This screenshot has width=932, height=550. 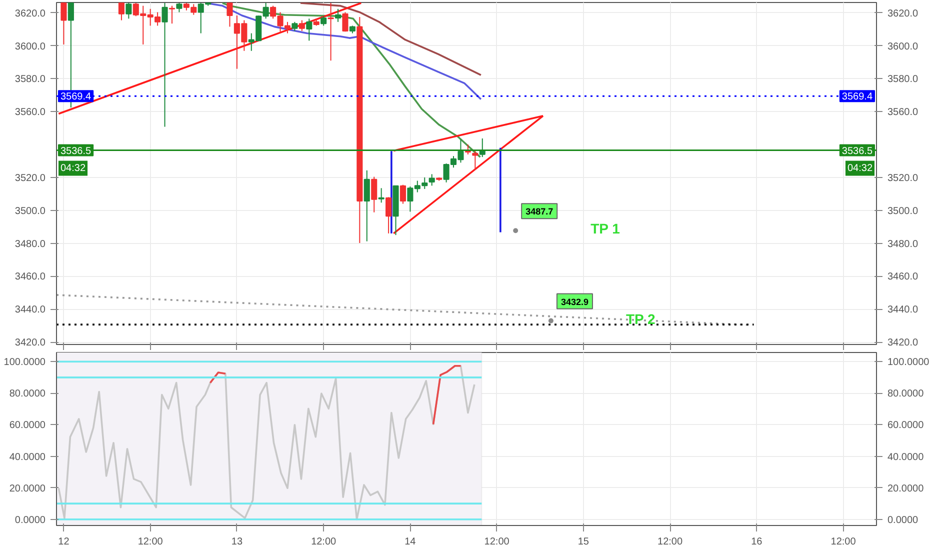 I want to click on y-tick-label: 0.0000, so click(x=30, y=520).